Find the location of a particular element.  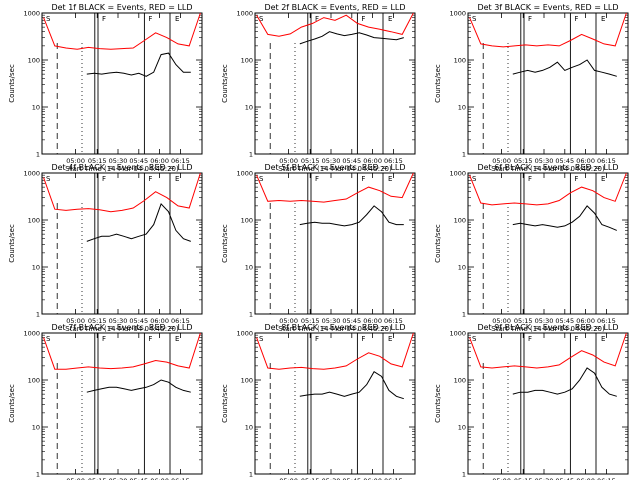

panel-title: Det 3f BLACK = Events, RED = LLD is located at coordinates (547, 7).